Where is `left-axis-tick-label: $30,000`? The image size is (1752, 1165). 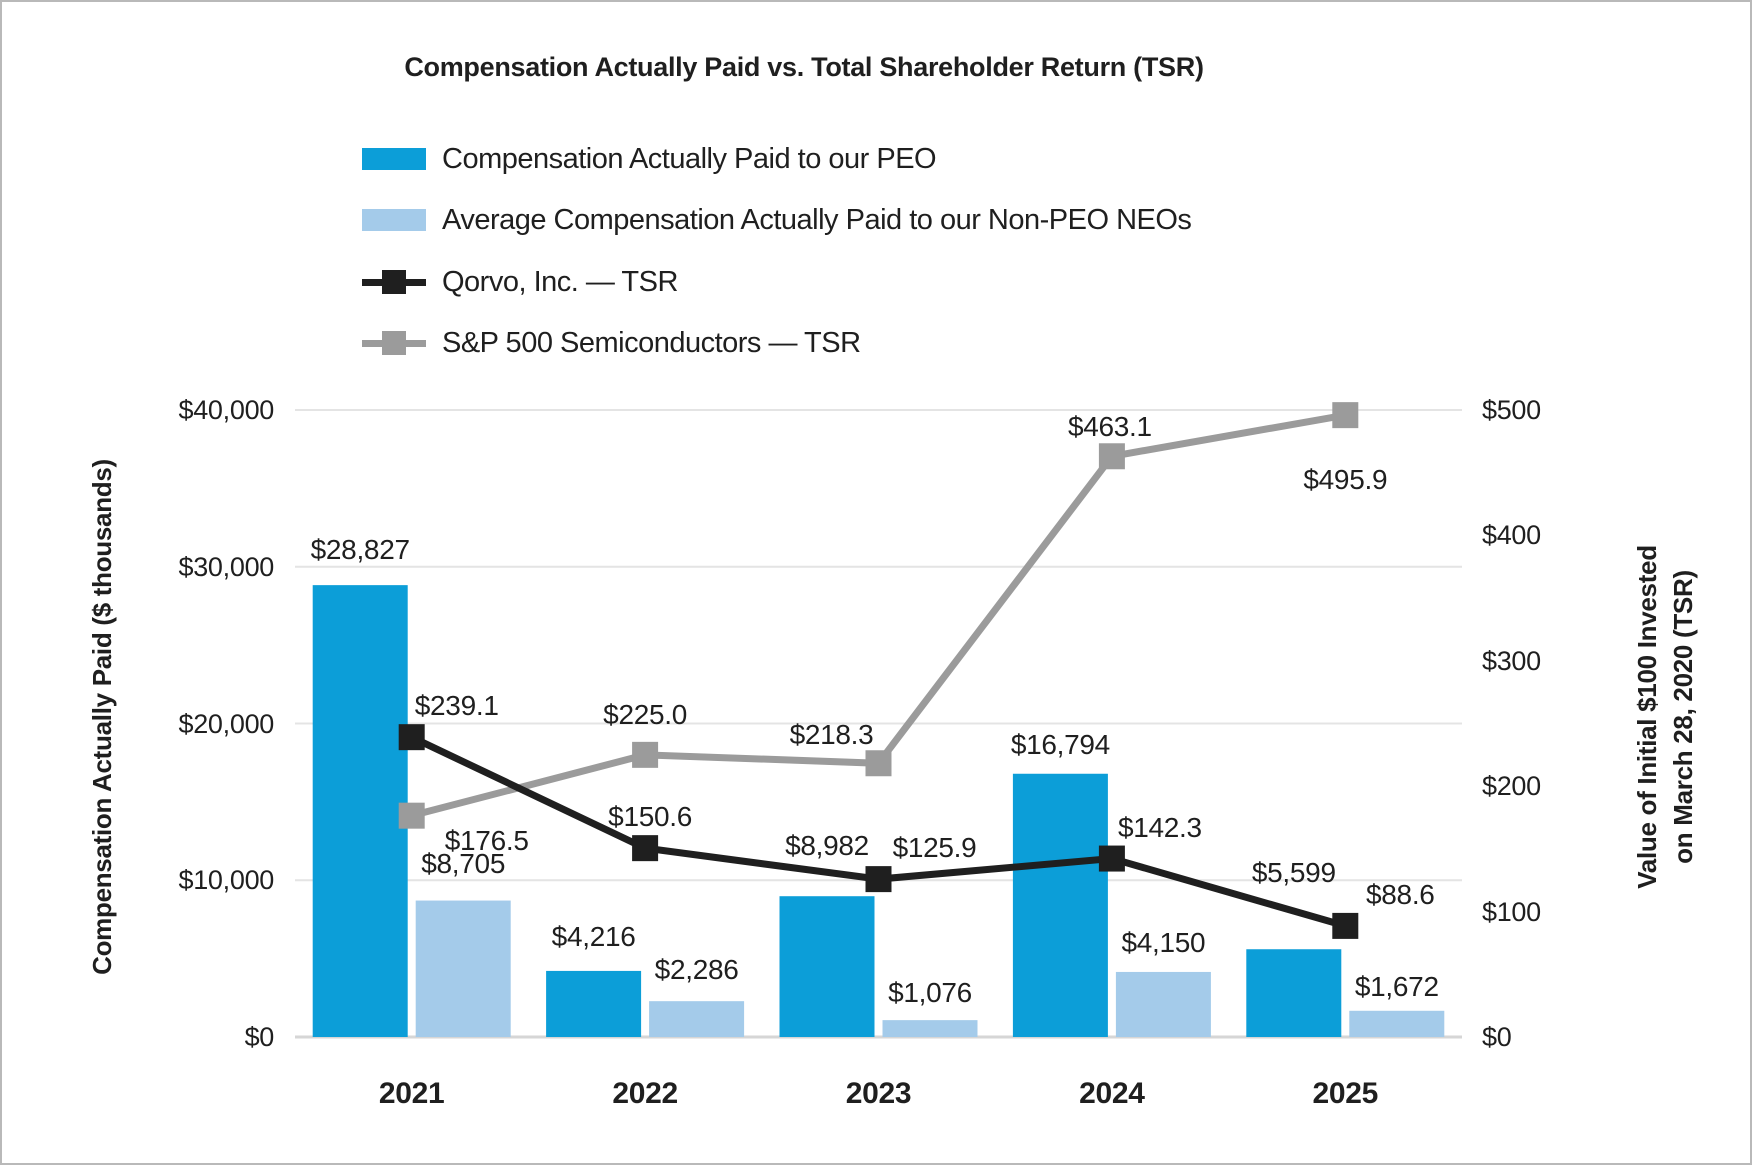 left-axis-tick-label: $30,000 is located at coordinates (226, 566).